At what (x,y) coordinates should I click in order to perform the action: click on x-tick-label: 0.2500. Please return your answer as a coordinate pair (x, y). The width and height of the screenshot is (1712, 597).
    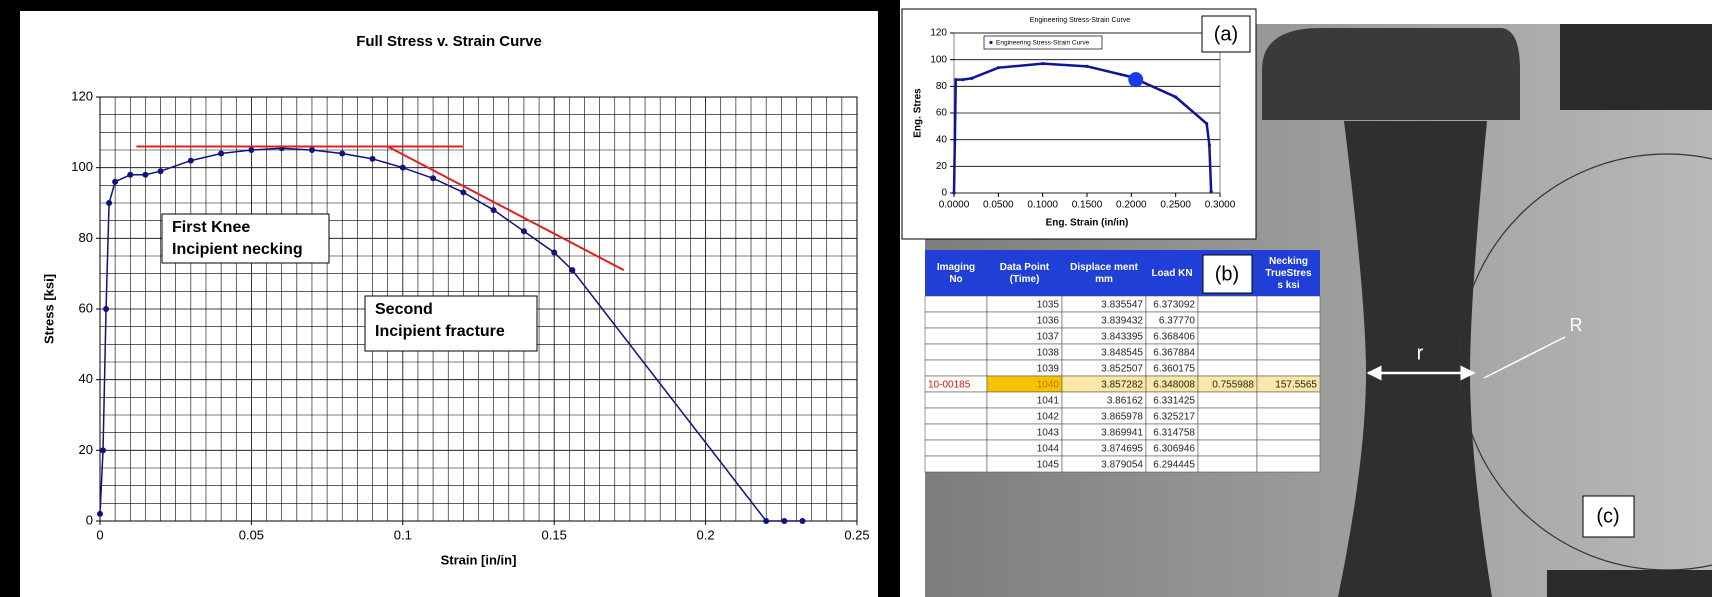
    Looking at the image, I should click on (1175, 205).